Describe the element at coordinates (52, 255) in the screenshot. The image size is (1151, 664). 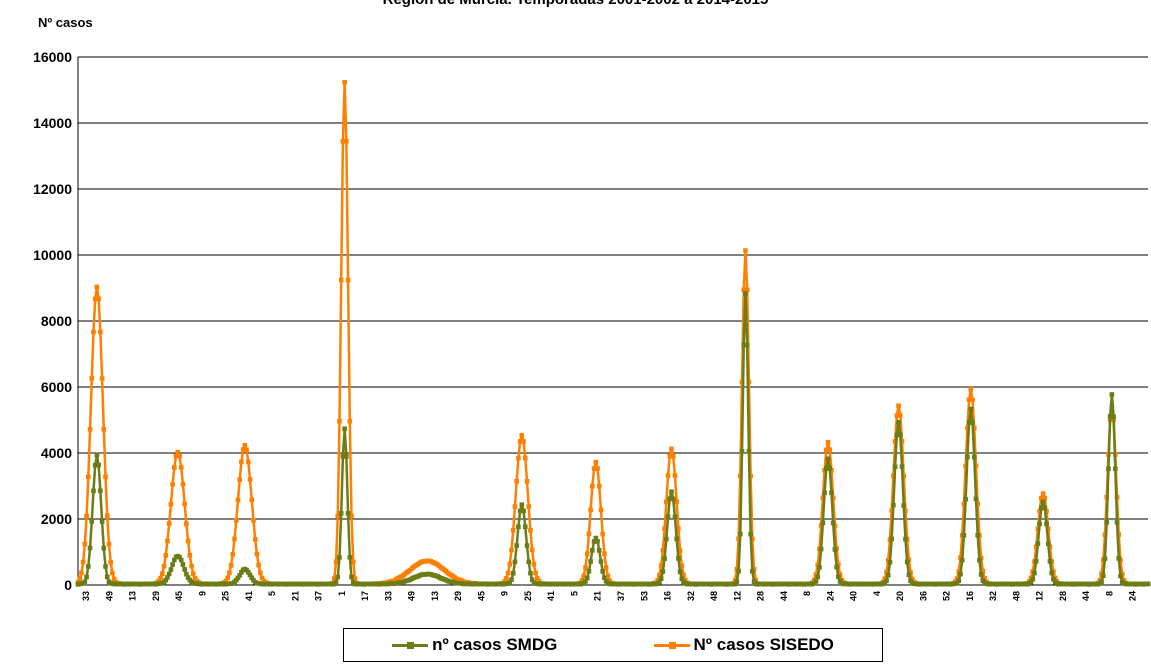
I see `y-tick-label: 10000` at that location.